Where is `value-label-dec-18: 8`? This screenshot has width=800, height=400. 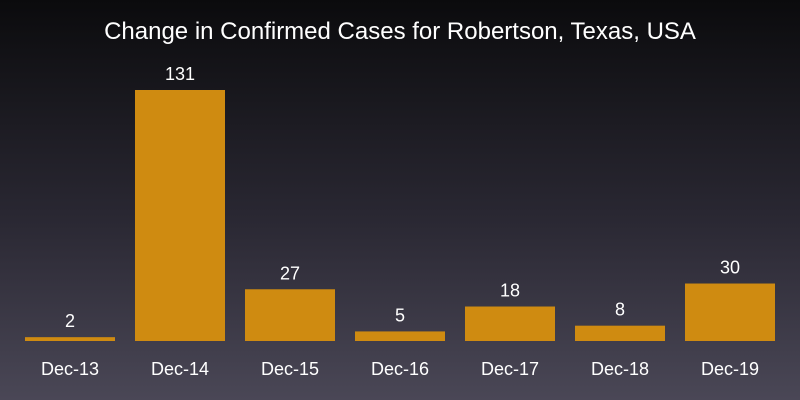 value-label-dec-18: 8 is located at coordinates (620, 310).